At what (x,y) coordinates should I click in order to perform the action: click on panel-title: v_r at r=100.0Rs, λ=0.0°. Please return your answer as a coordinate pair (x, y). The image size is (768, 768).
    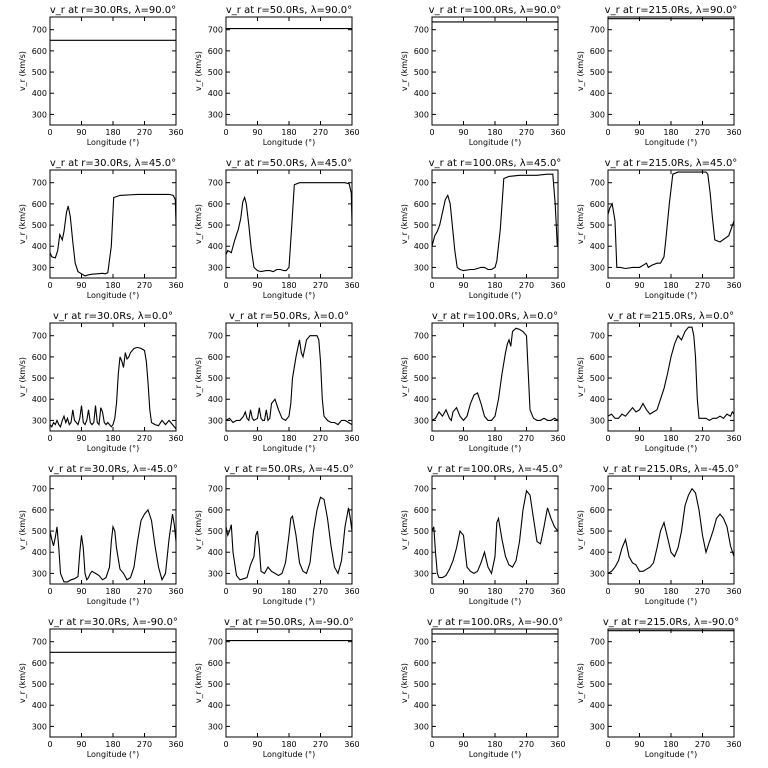
    Looking at the image, I should click on (495, 316).